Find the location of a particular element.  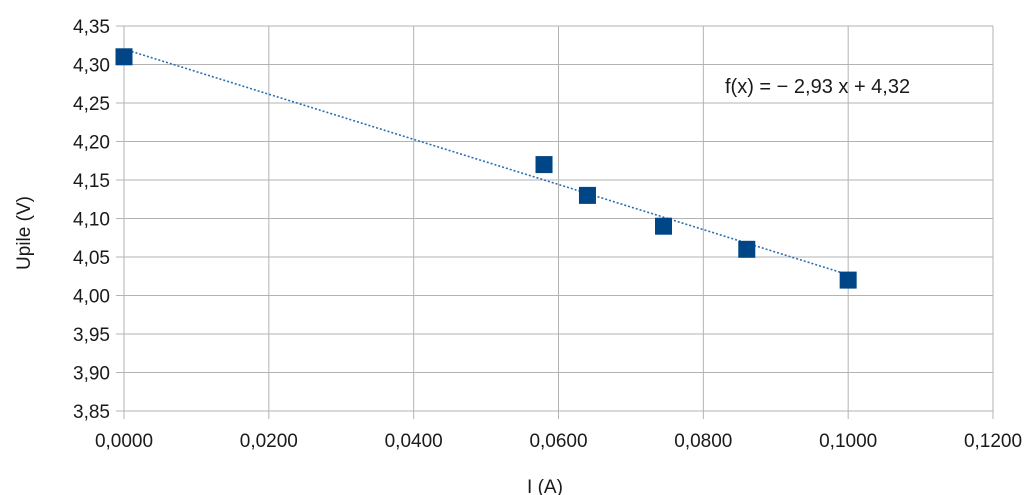

y-tick-label: 3,85 is located at coordinates (91, 412).